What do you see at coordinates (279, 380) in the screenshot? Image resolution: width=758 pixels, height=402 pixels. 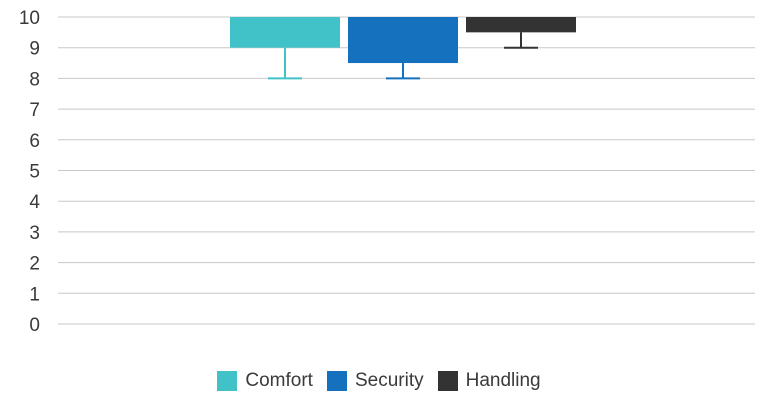 I see `legend-label-comfort: Comfort` at bounding box center [279, 380].